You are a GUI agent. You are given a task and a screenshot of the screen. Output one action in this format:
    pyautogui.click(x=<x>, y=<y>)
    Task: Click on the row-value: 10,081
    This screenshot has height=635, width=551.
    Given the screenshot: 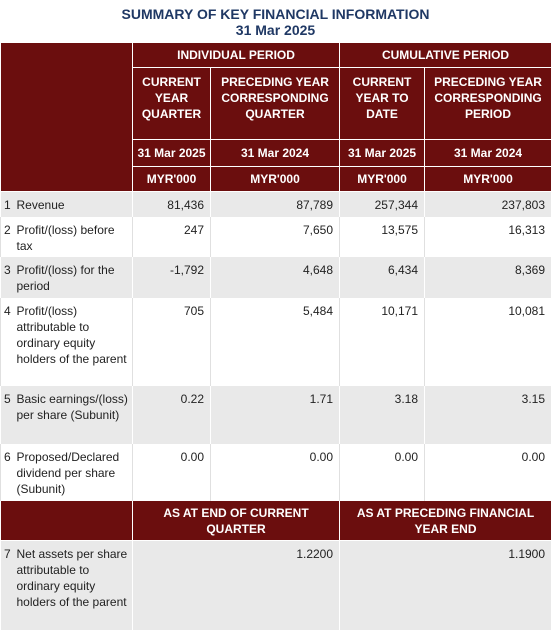 What is the action you would take?
    pyautogui.click(x=487, y=341)
    